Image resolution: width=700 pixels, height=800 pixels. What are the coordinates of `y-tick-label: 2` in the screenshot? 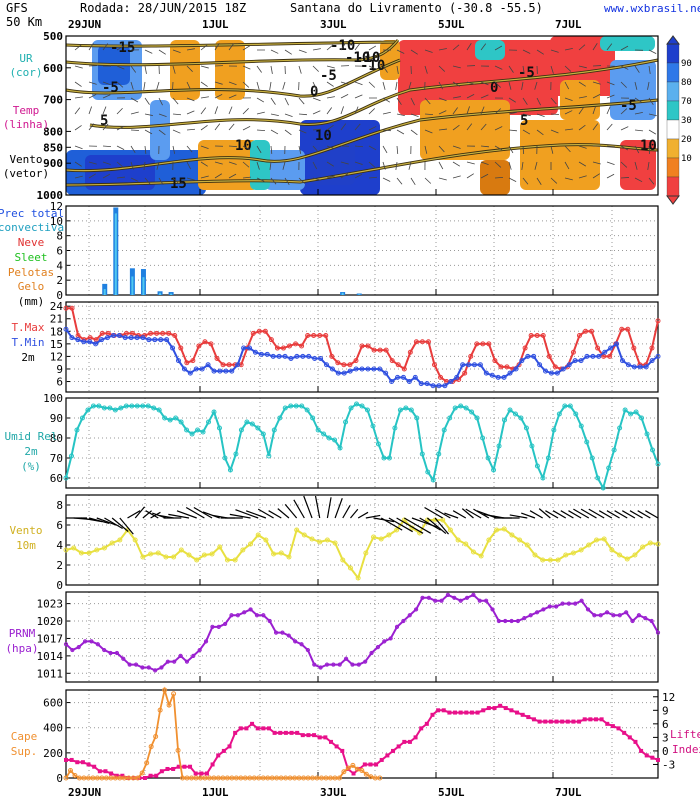 It's located at (59, 280).